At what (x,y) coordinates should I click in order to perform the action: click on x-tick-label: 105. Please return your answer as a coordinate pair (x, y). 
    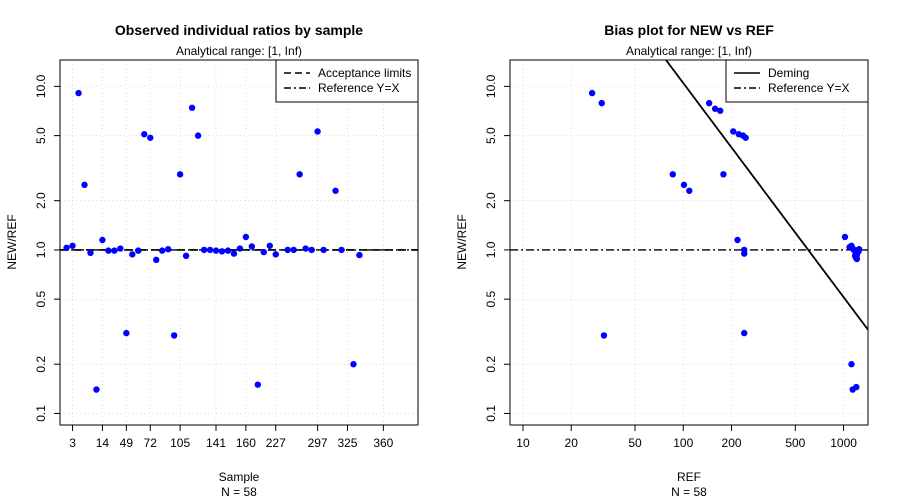
    Looking at the image, I should click on (180, 443).